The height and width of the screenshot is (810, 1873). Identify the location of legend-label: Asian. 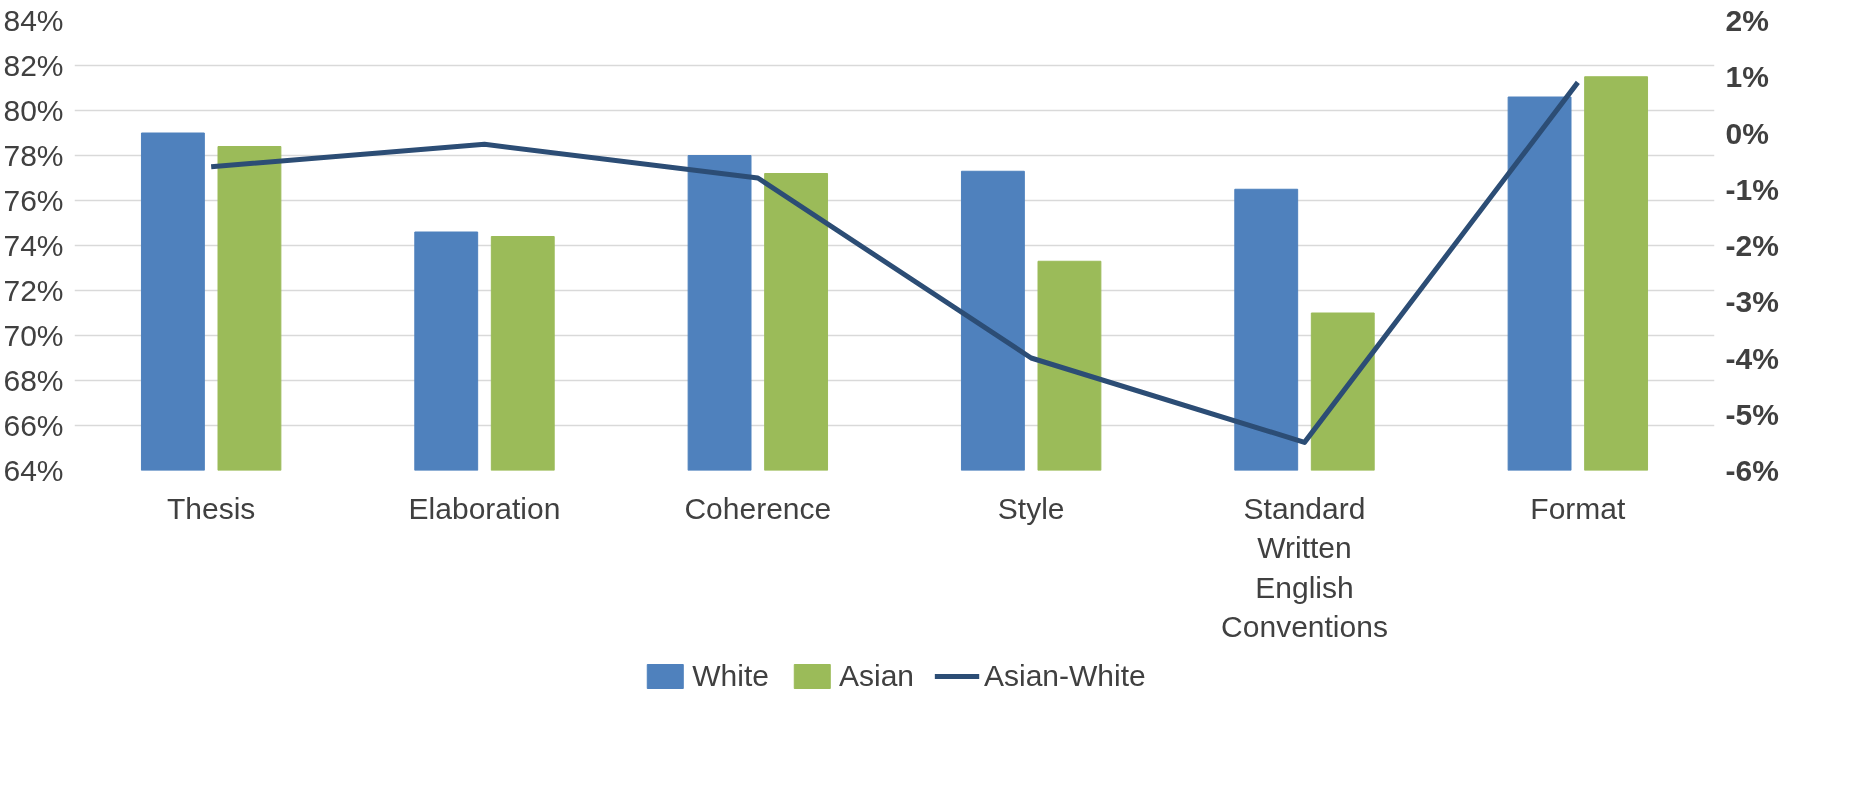
(876, 676).